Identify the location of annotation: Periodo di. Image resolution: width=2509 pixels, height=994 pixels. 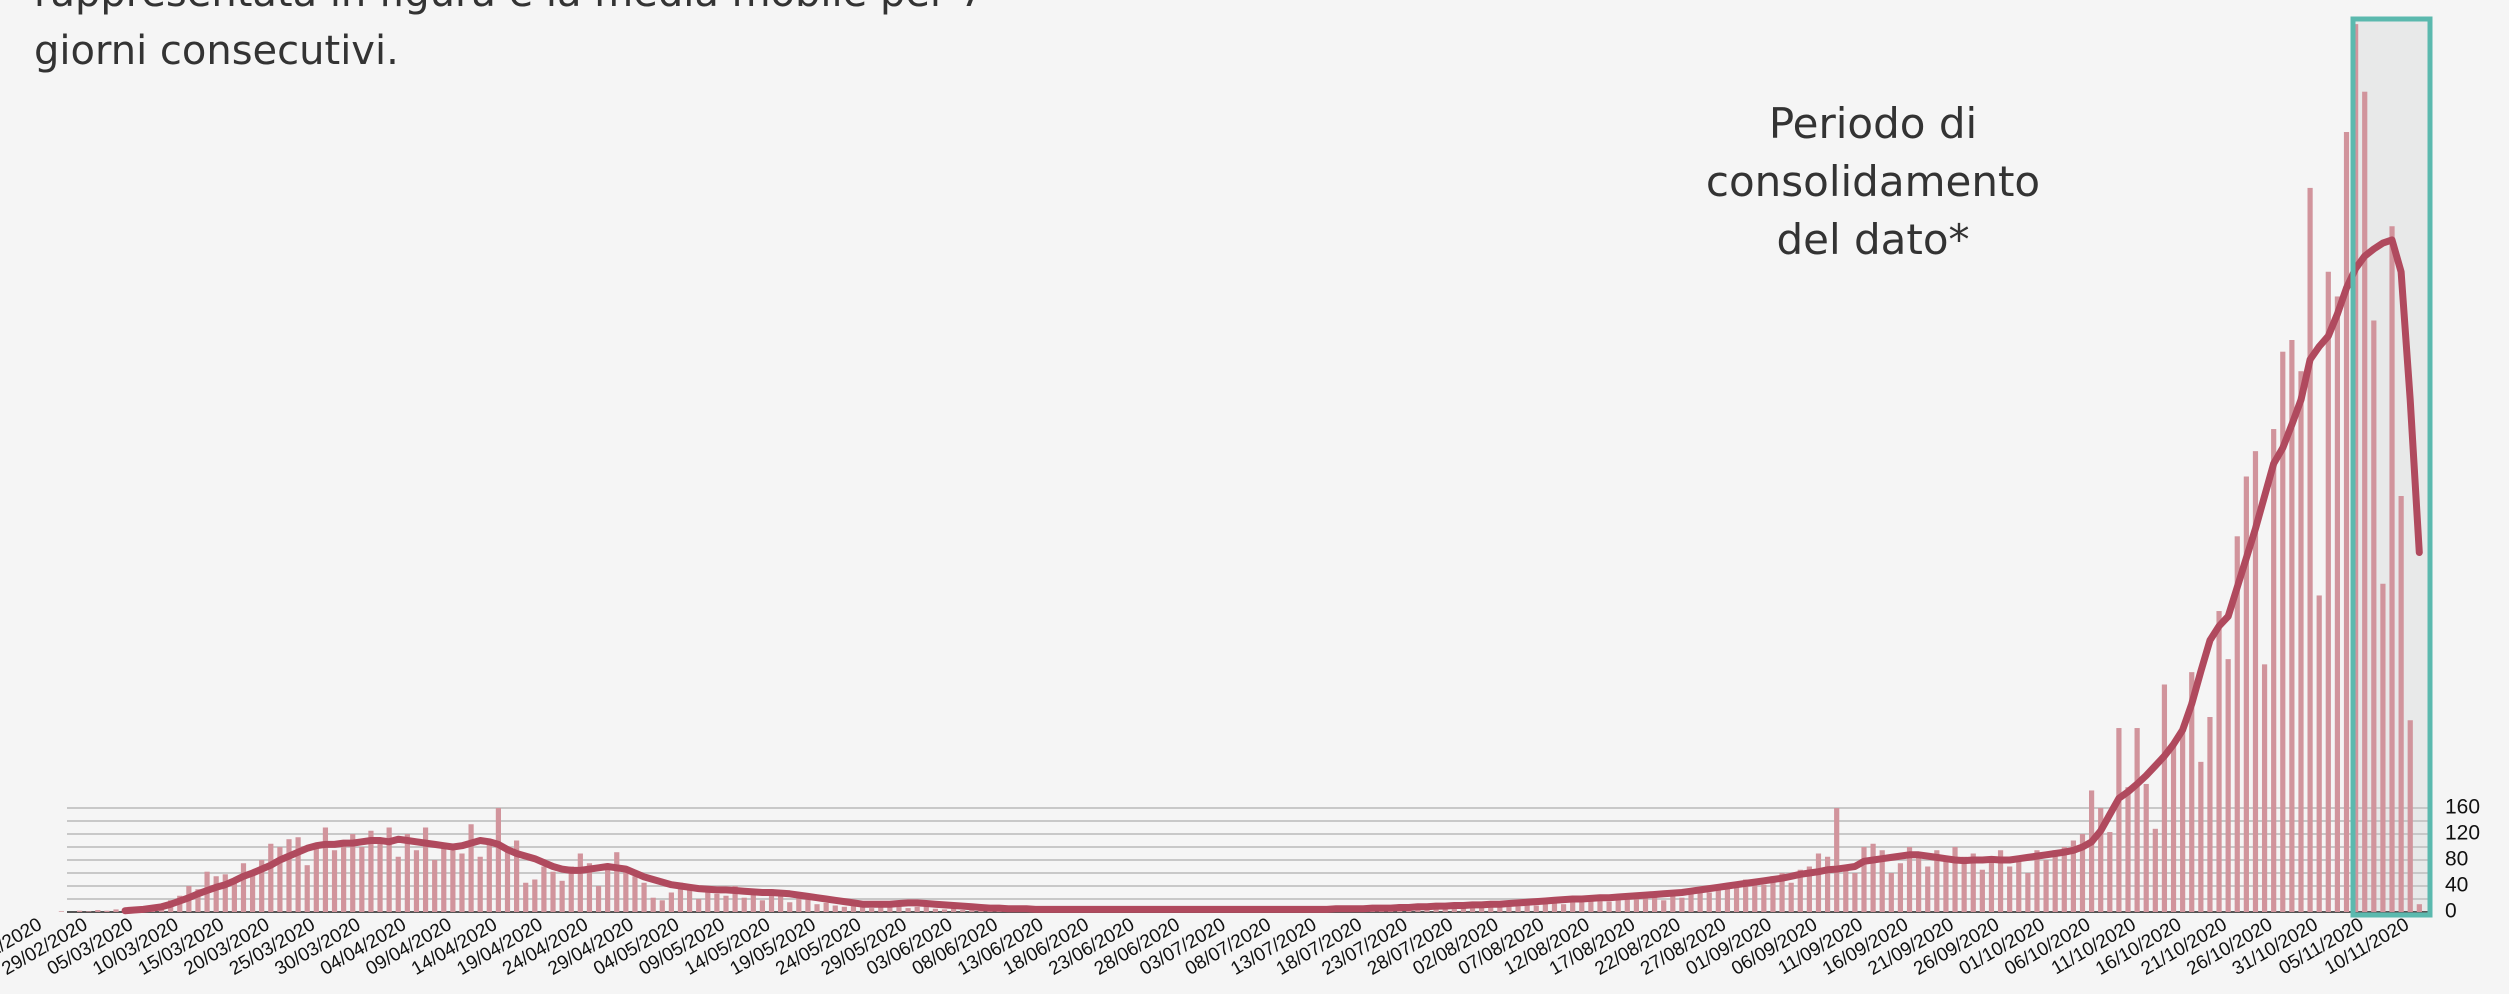
(1873, 123).